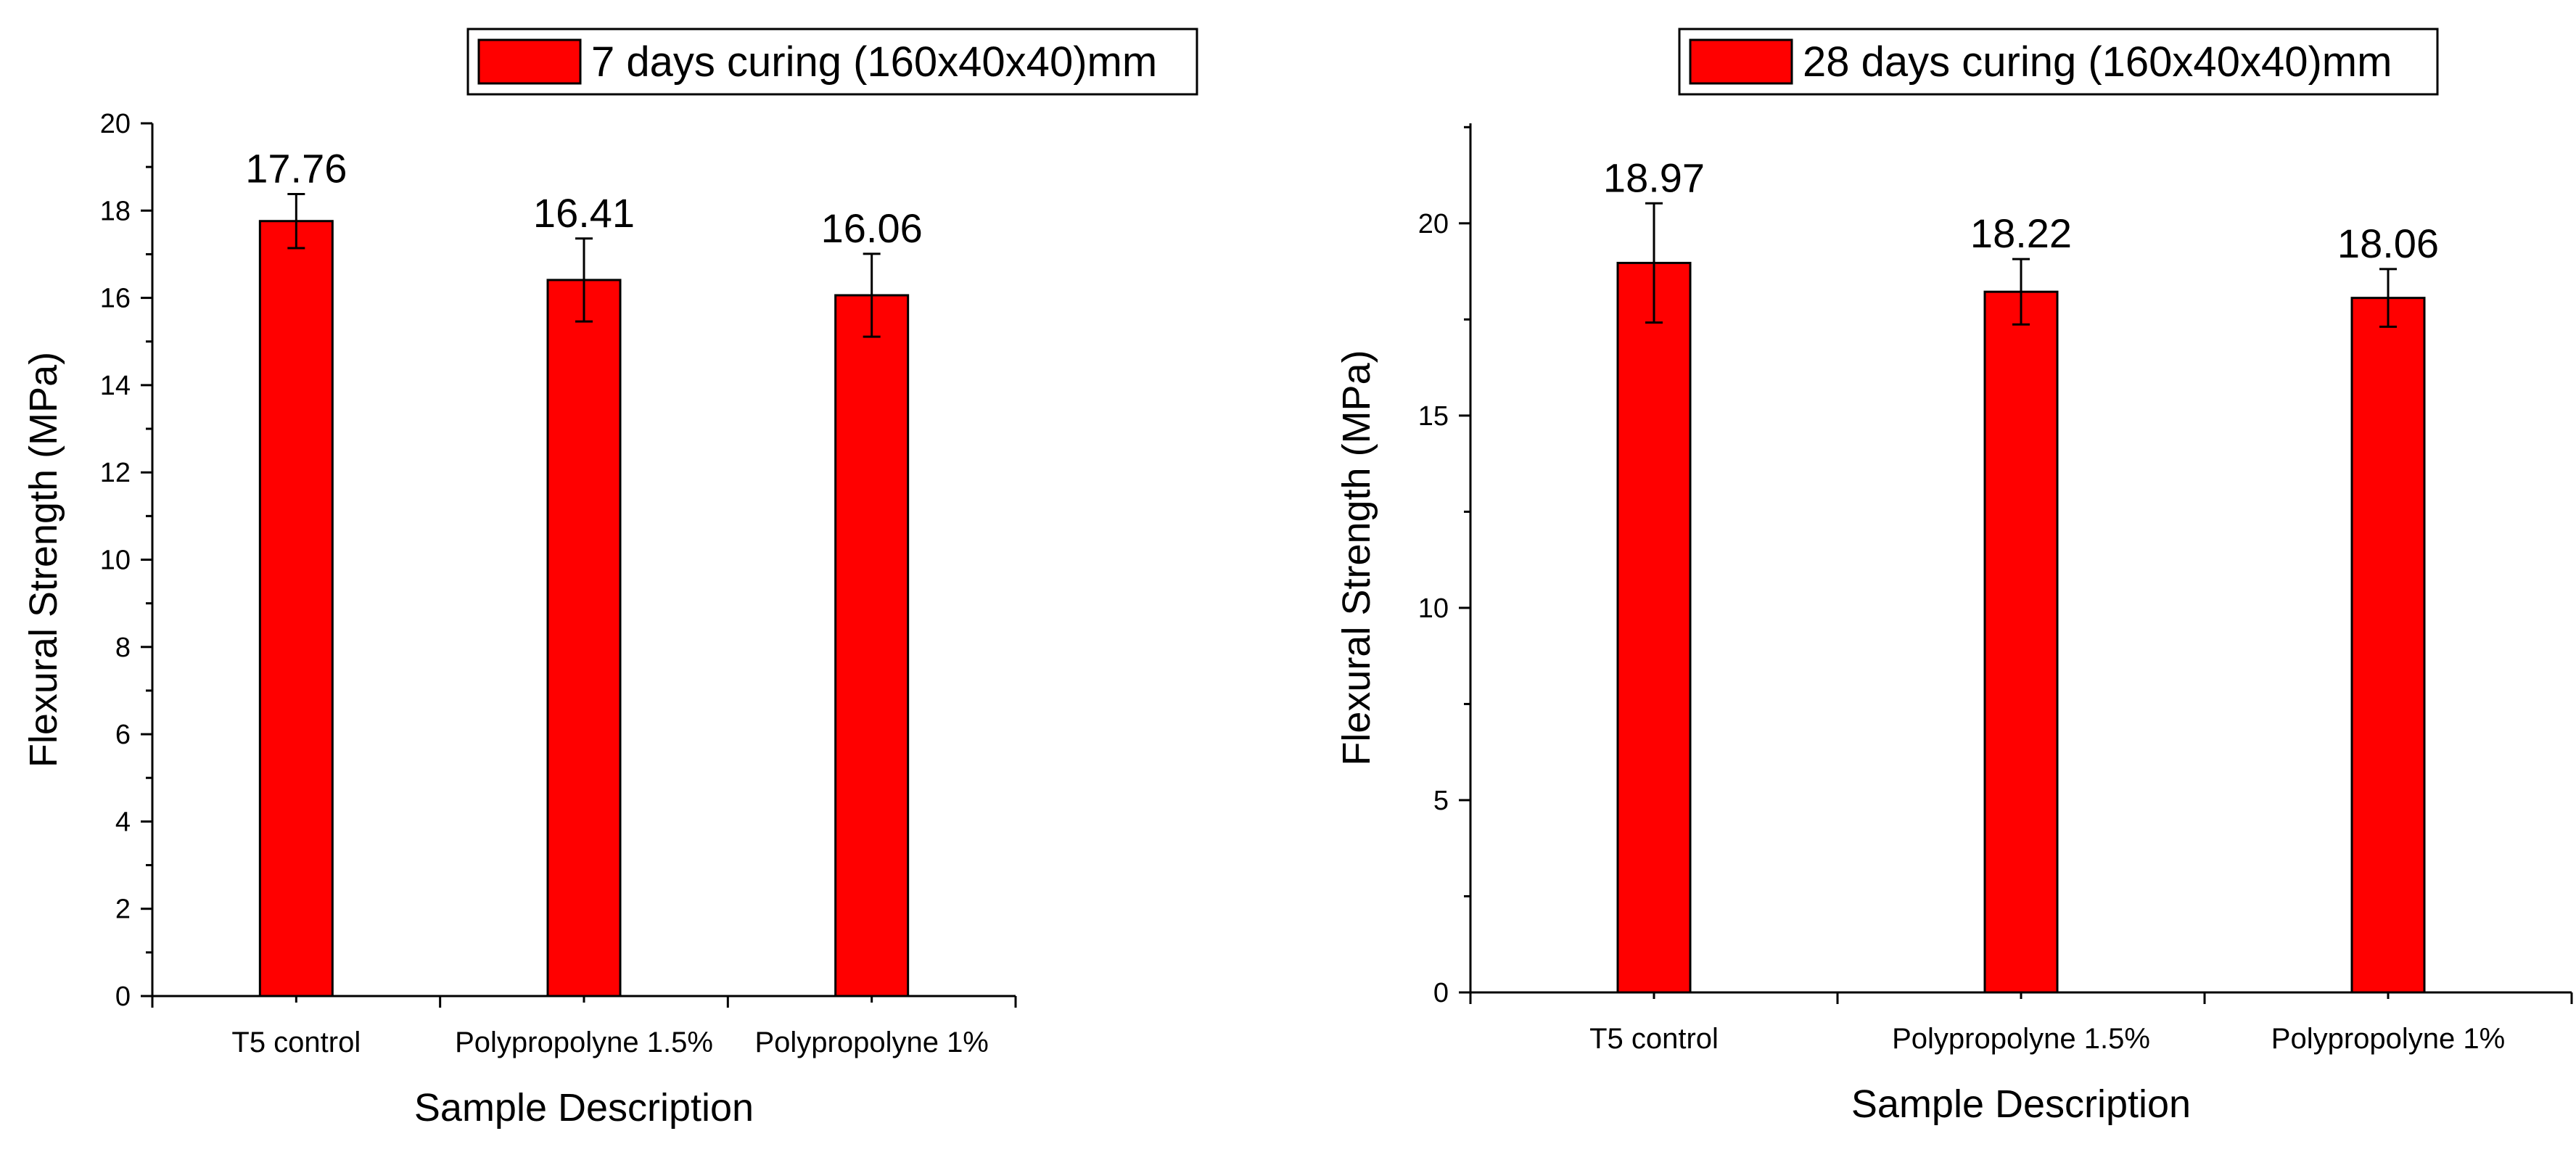 The image size is (2576, 1160). Describe the element at coordinates (115, 473) in the screenshot. I see `y-tick-label: 12` at that location.